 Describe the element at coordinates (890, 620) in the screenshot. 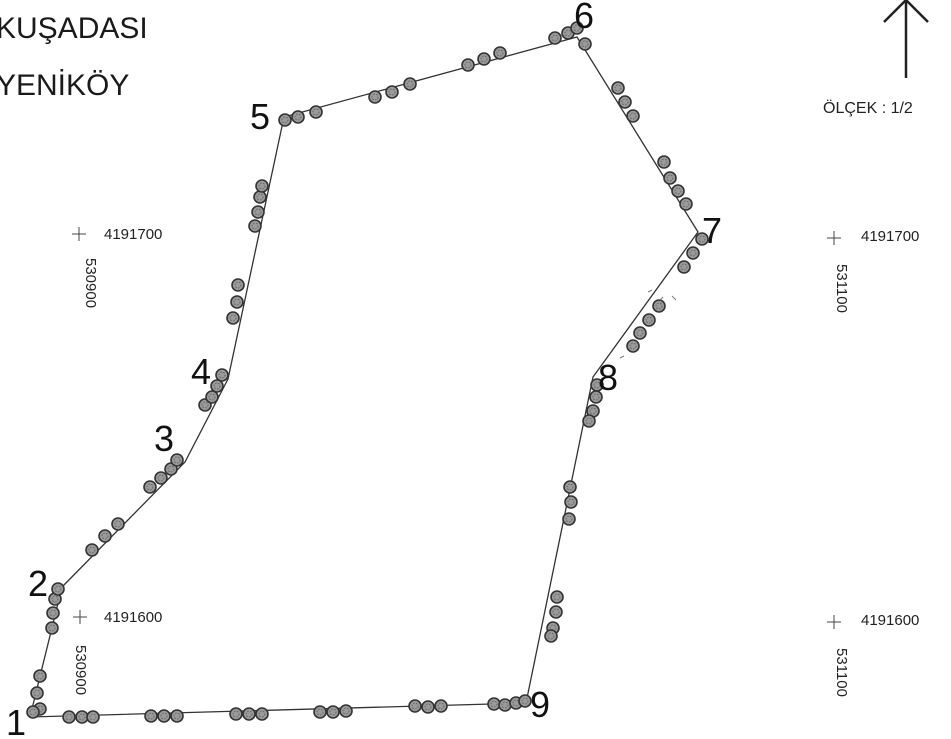

I see `northing-label-bottom-right: 4191600` at that location.